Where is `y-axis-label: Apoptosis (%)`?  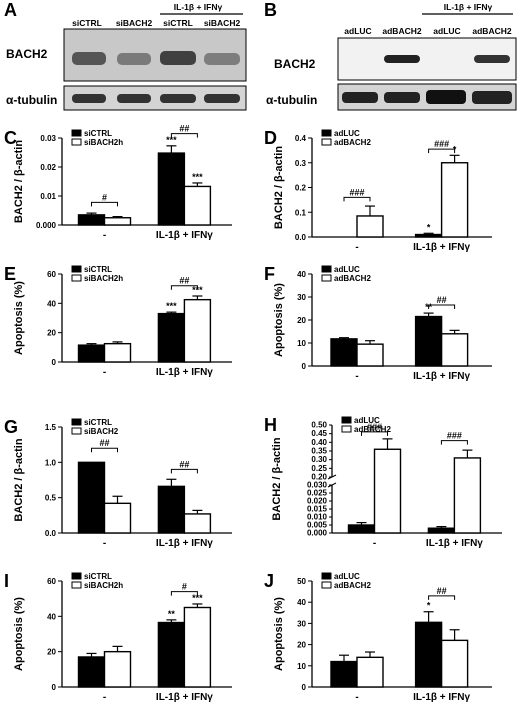
y-axis-label: Apoptosis (%) is located at coordinates (19, 634).